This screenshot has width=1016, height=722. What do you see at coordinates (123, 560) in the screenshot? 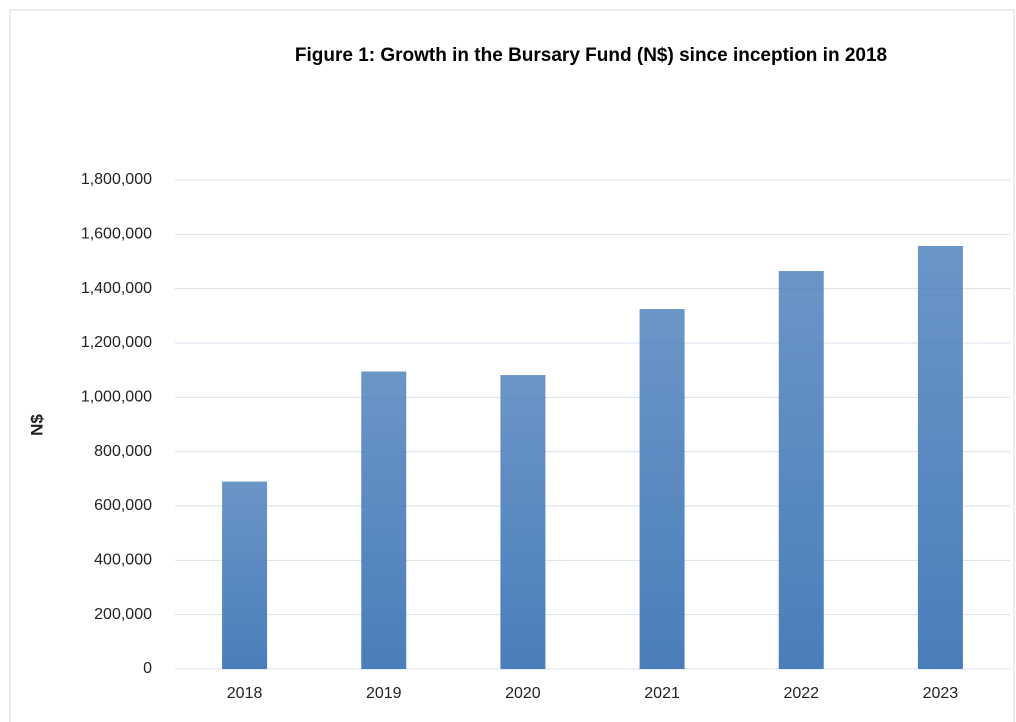
I see `y-tick-label: 400,000` at bounding box center [123, 560].